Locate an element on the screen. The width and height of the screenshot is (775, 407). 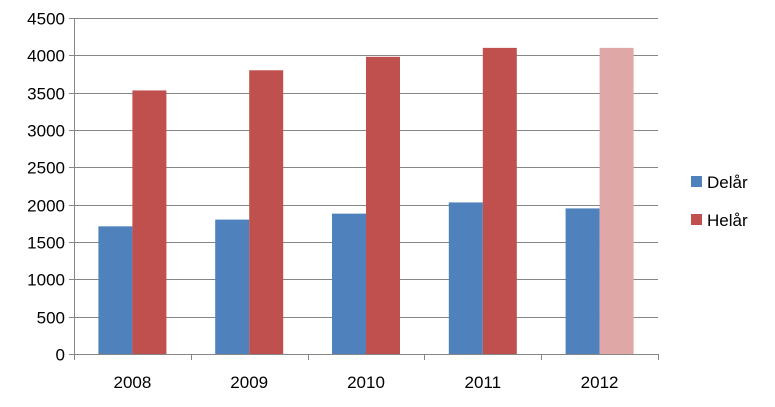
y-tick-label: 2000 is located at coordinates (46, 206).